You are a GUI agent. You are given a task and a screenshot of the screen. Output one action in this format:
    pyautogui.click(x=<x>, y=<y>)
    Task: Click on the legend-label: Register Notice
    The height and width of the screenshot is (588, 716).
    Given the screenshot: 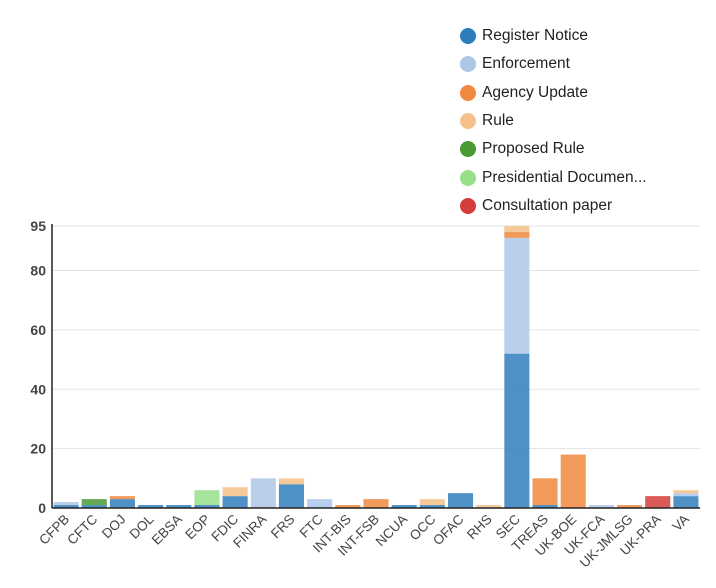 What is the action you would take?
    pyautogui.click(x=535, y=36)
    